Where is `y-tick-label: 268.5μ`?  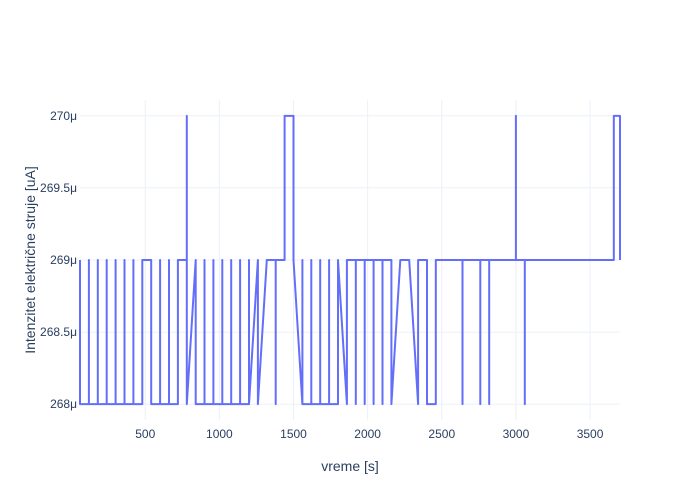
y-tick-label: 268.5μ is located at coordinates (58, 332).